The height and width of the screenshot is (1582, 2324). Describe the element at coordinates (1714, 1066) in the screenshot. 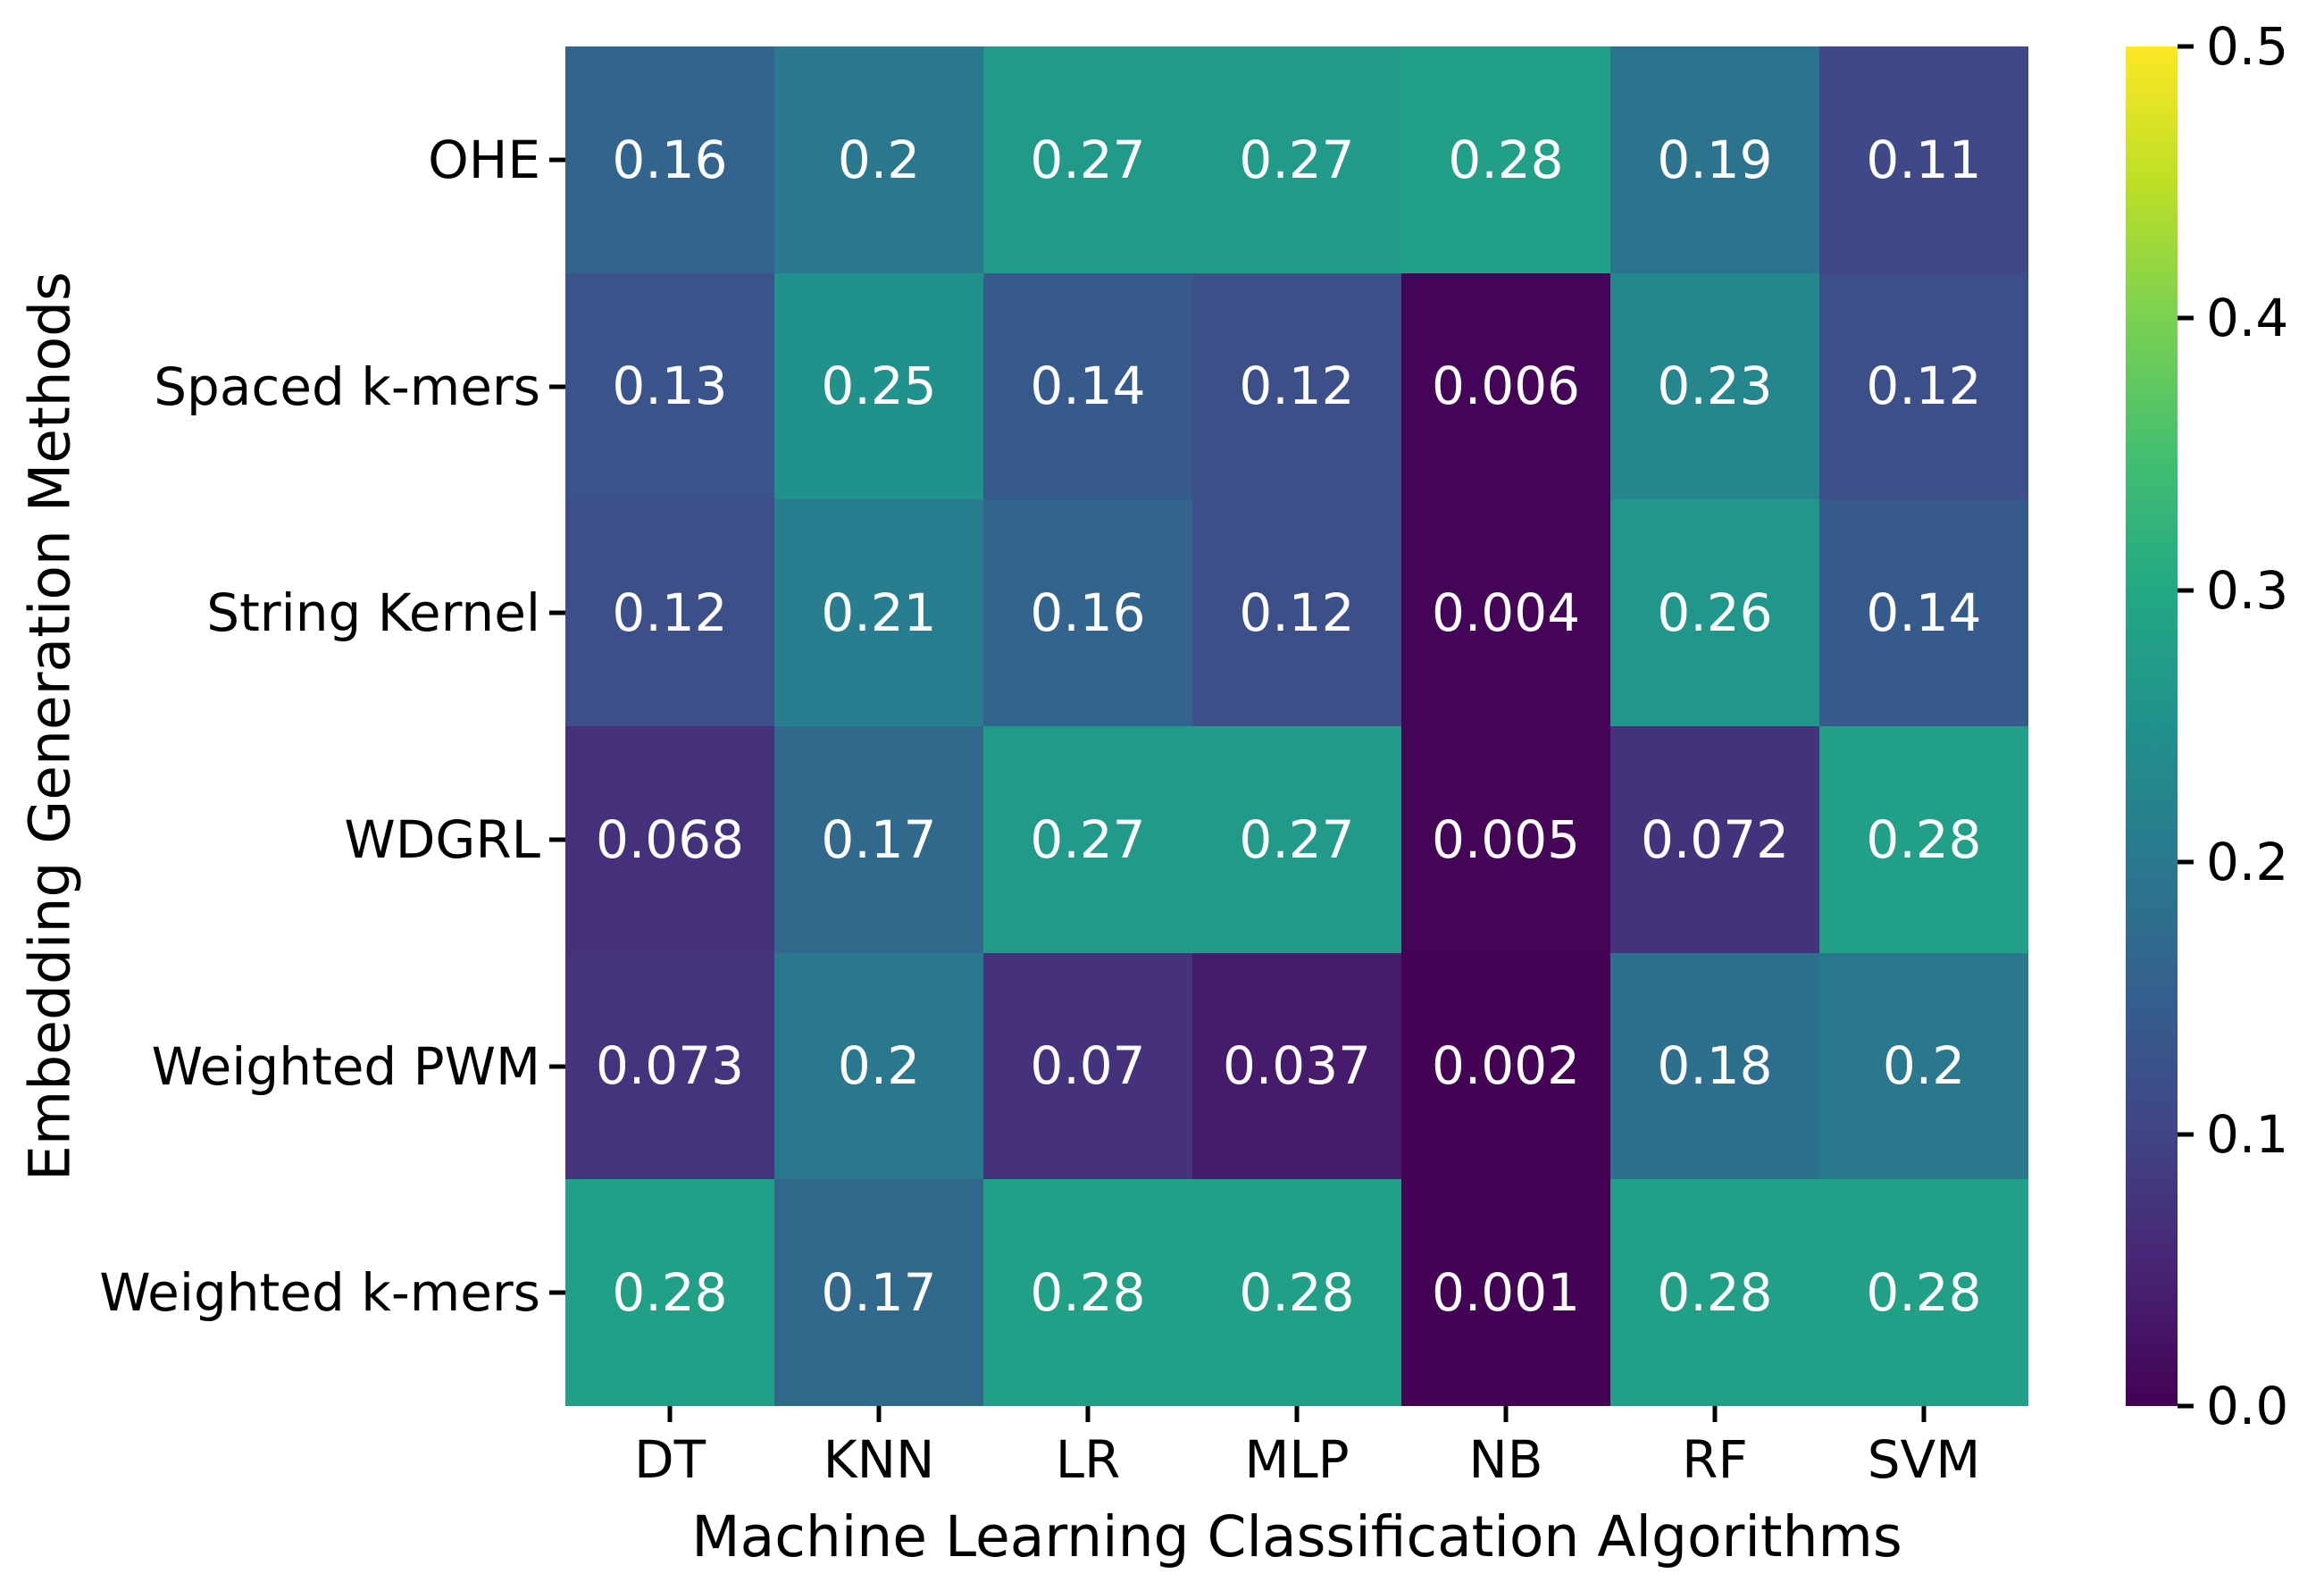

I see `heatmap-cell: 0.18` at that location.